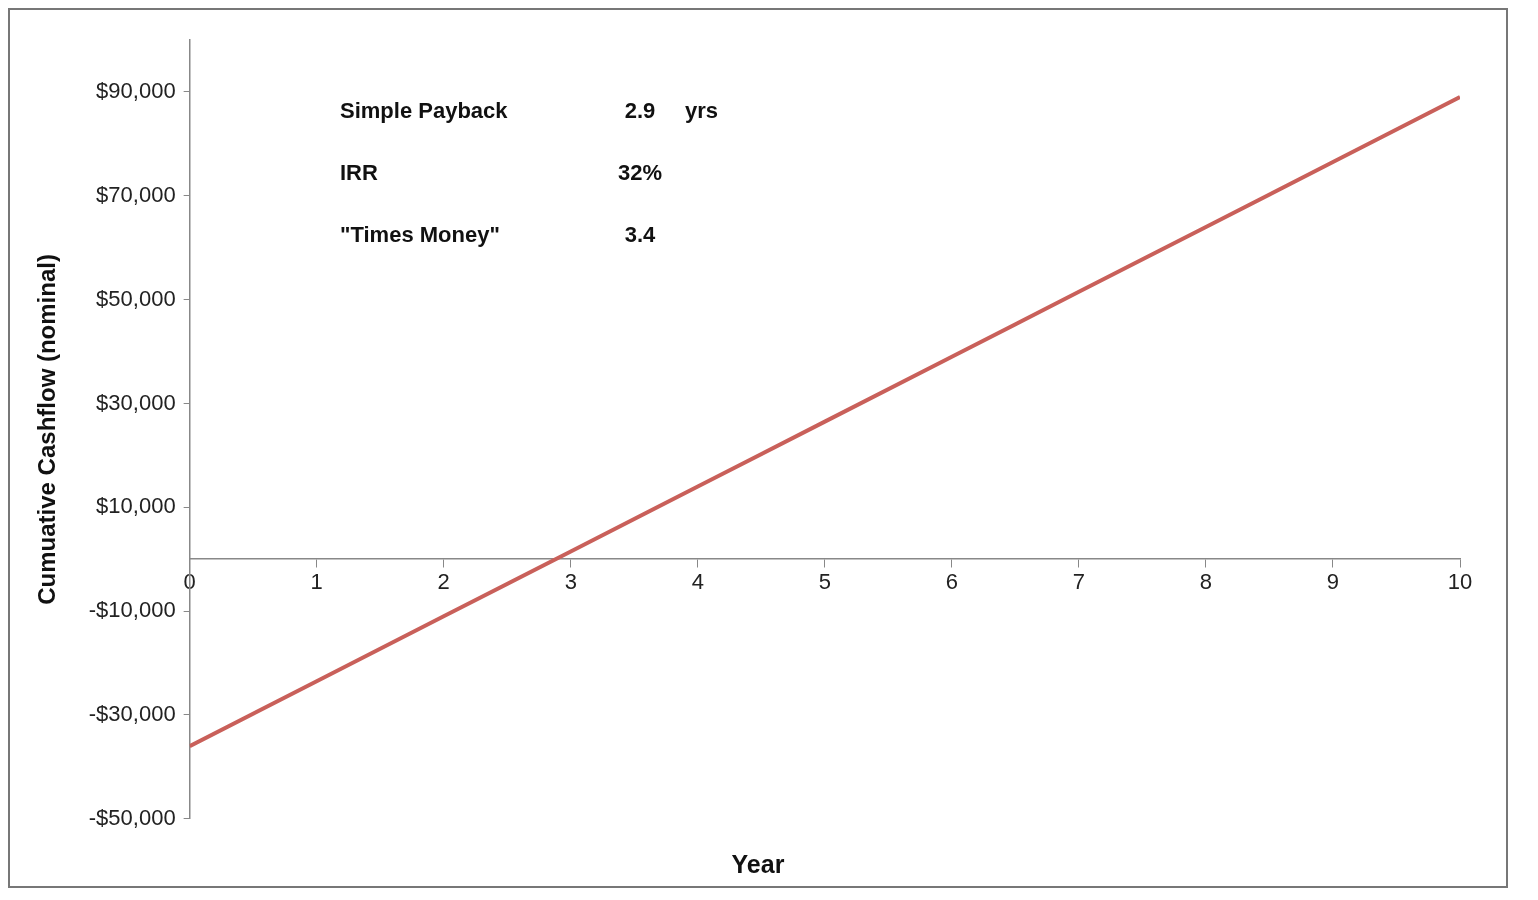  What do you see at coordinates (1460, 582) in the screenshot?
I see `x-tick-label: 10` at bounding box center [1460, 582].